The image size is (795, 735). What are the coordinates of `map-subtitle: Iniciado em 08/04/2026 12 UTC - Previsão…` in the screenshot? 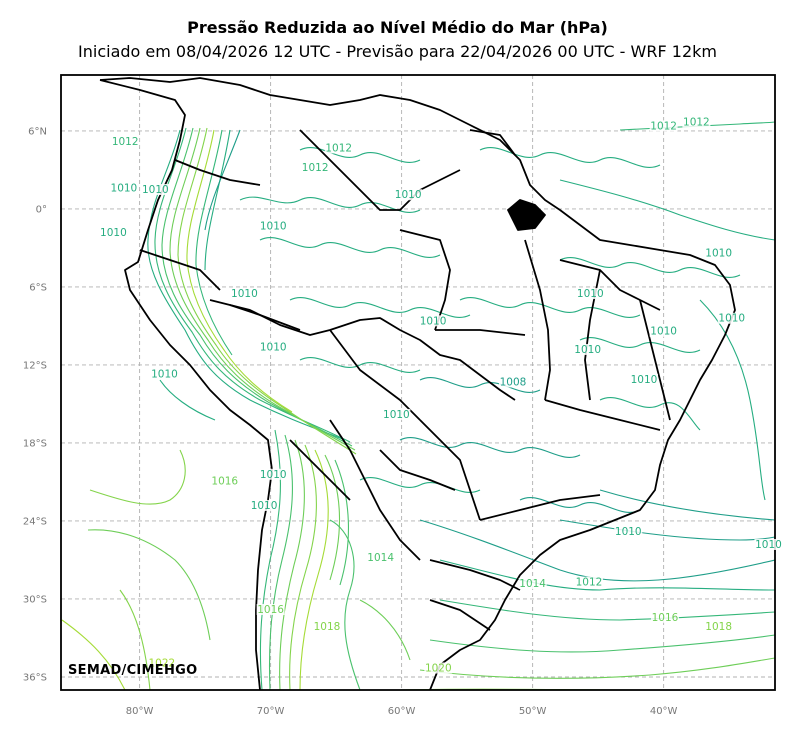 It's located at (397, 51).